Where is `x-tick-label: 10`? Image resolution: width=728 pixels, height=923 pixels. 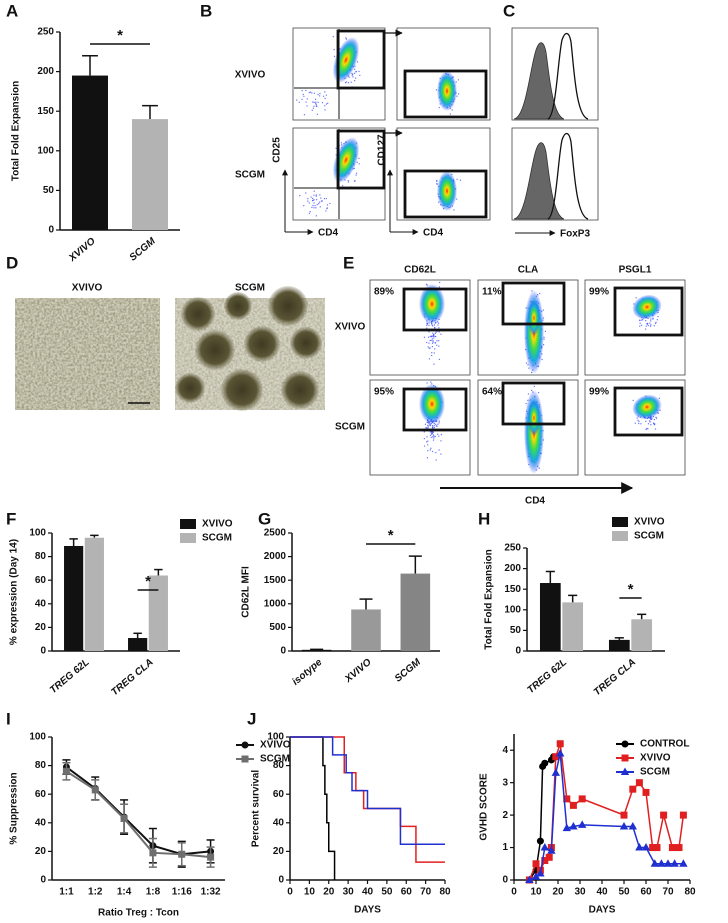
x-tick-label: 10 is located at coordinates (310, 892).